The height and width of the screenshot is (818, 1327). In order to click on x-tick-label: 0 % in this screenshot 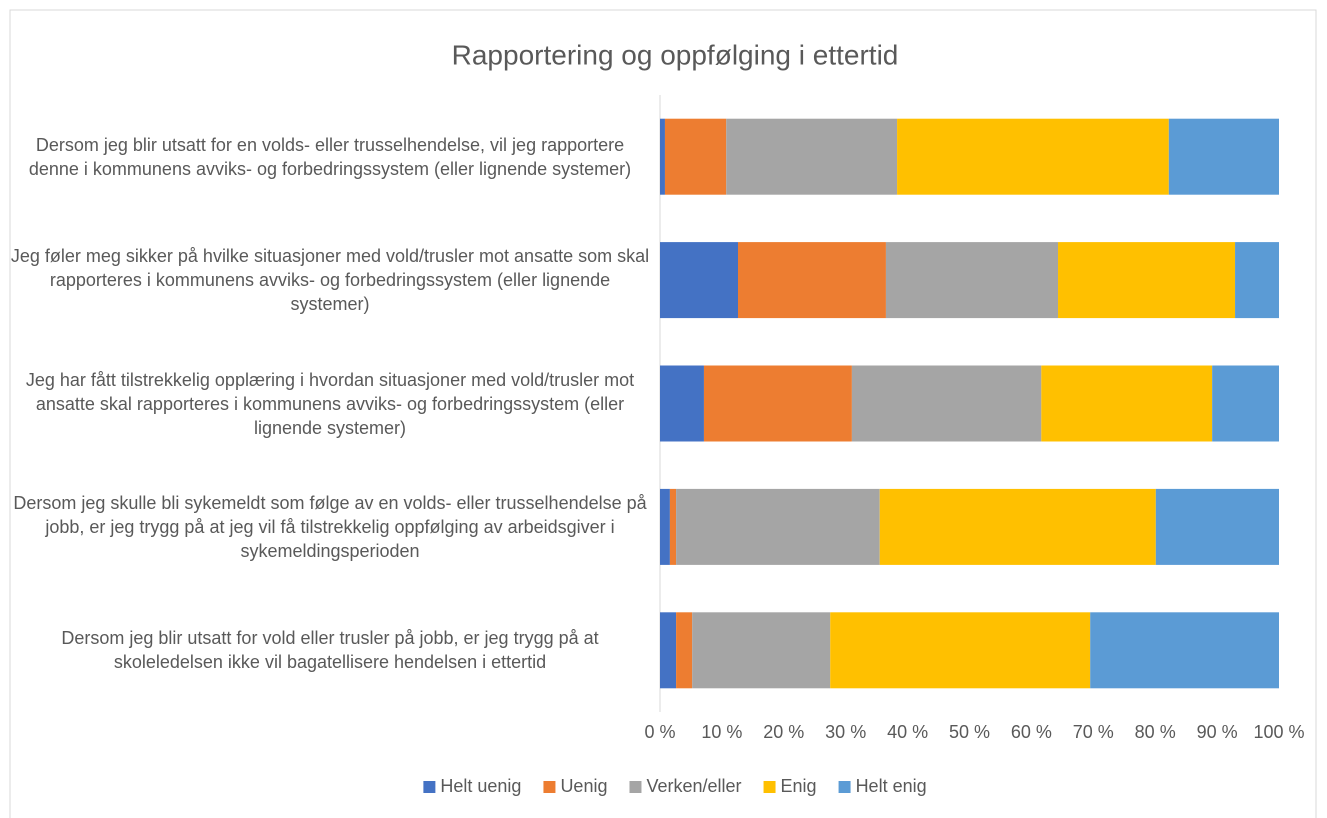, I will do `click(659, 732)`.